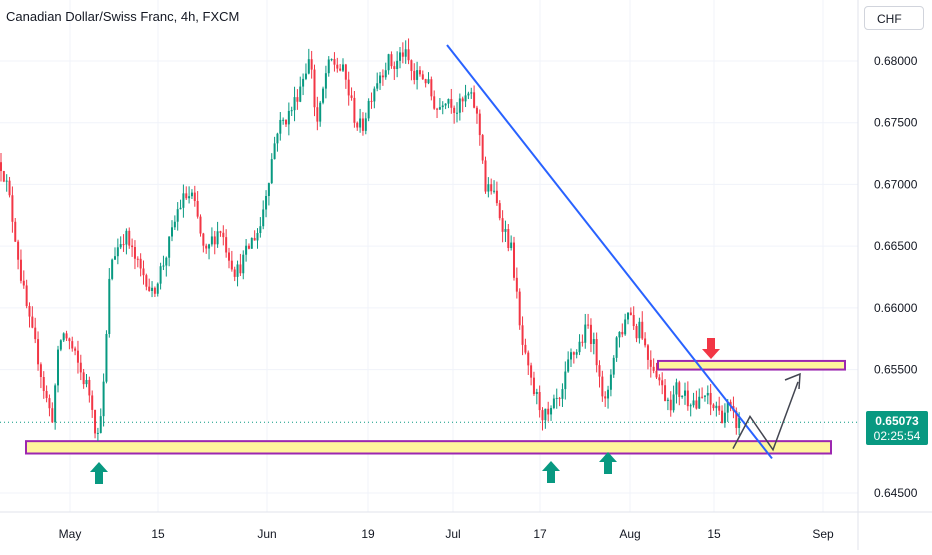  What do you see at coordinates (266, 534) in the screenshot?
I see `x-tick-label: Jun` at bounding box center [266, 534].